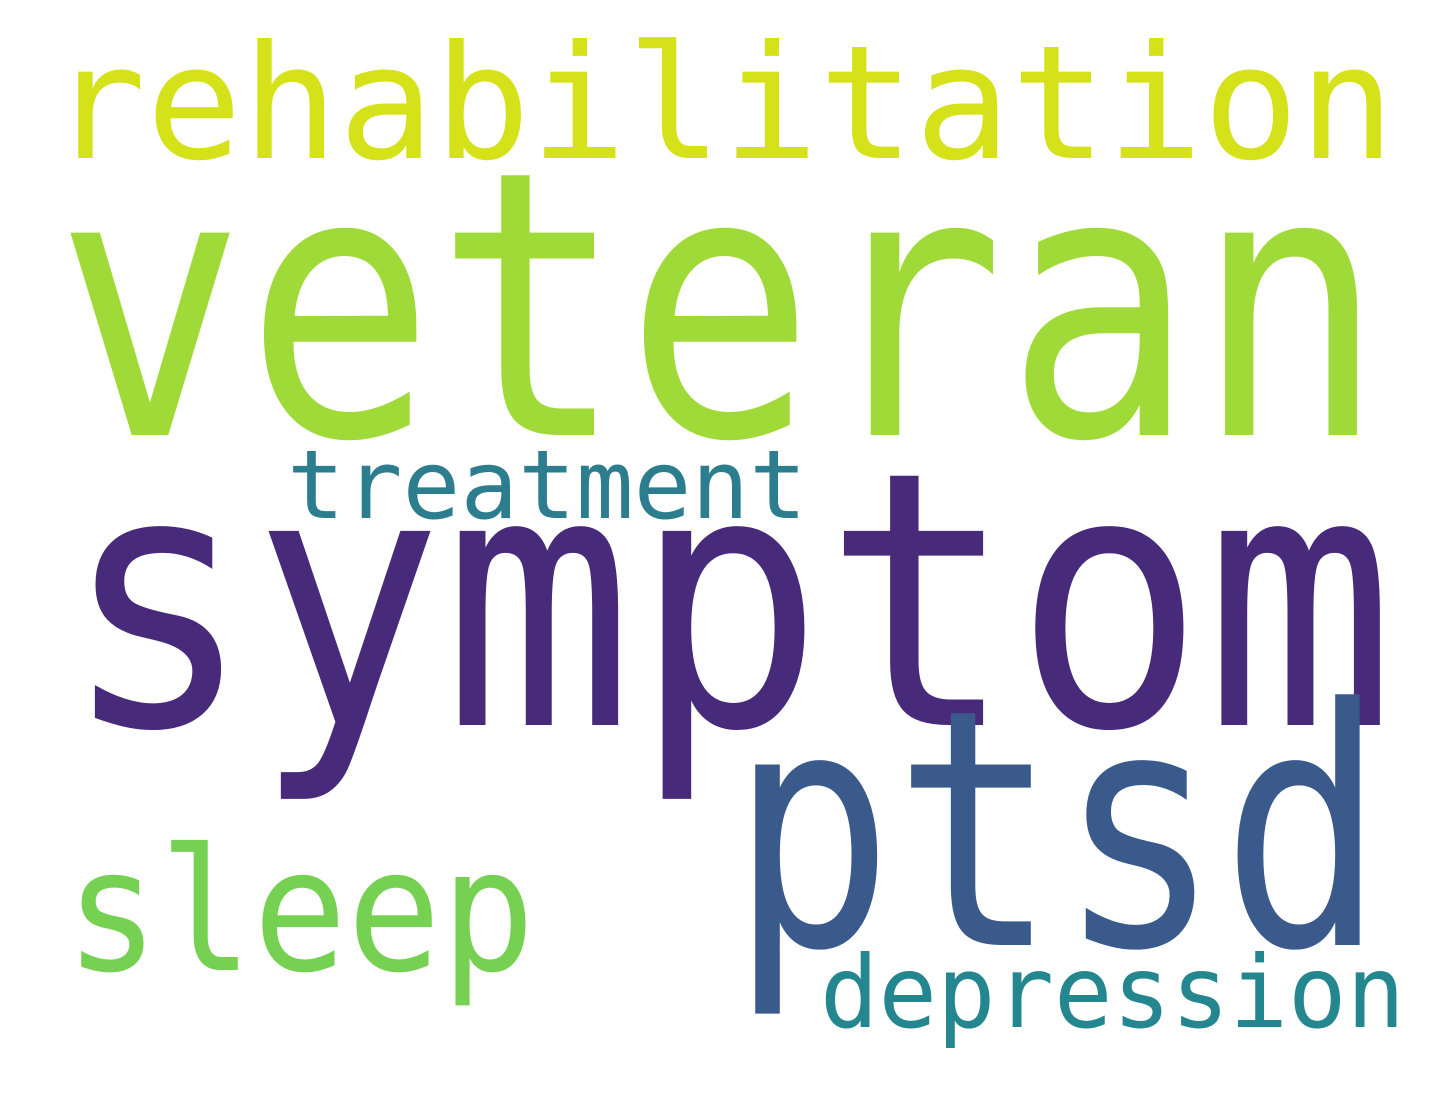 This screenshot has height=1106, width=1455. Describe the element at coordinates (1112, 992) in the screenshot. I see `word-depression: depression` at that location.